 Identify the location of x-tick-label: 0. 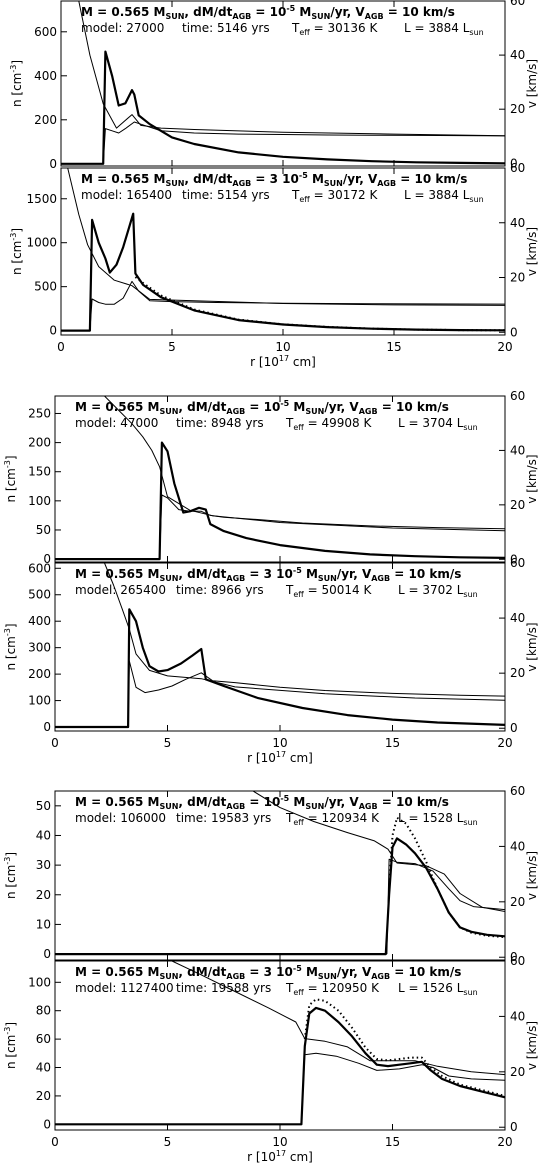
(55, 743).